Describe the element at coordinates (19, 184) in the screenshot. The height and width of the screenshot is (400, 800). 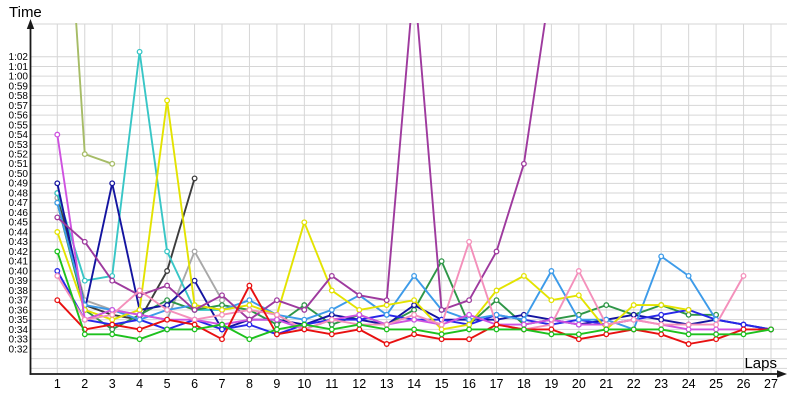
I see `y-tick-0:49: 0:49` at that location.